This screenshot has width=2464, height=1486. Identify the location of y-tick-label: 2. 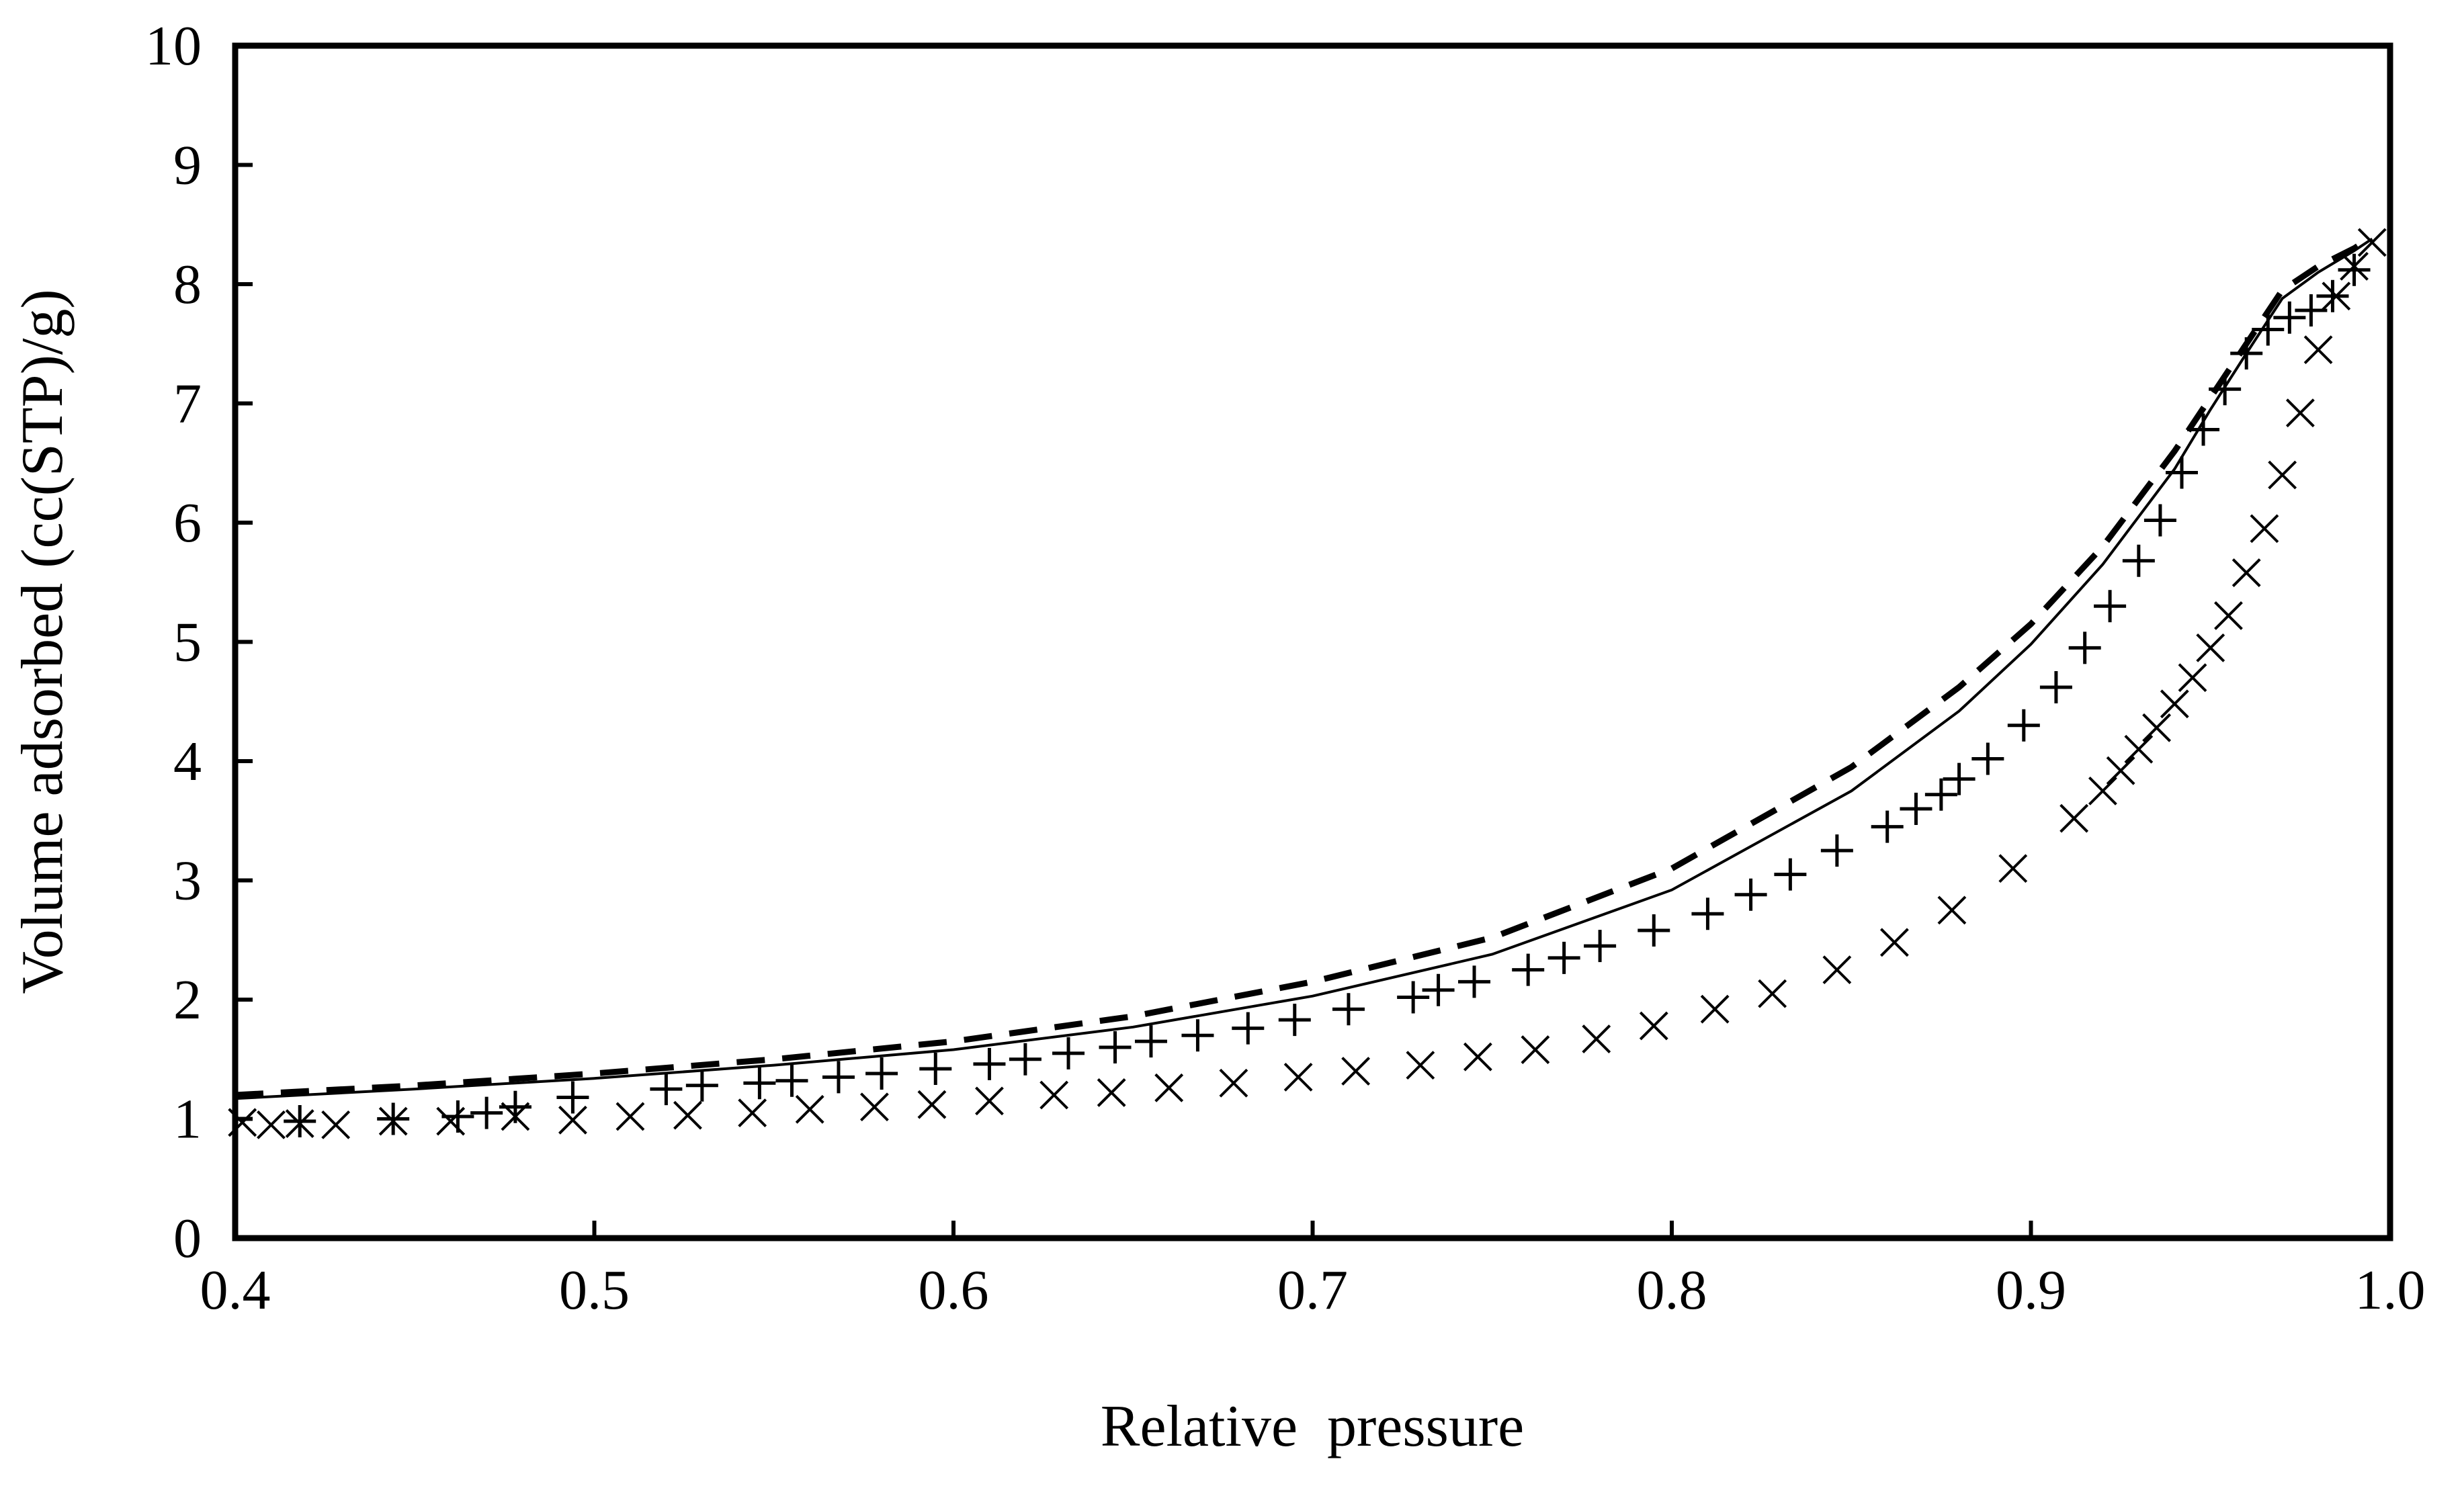
(187, 1000).